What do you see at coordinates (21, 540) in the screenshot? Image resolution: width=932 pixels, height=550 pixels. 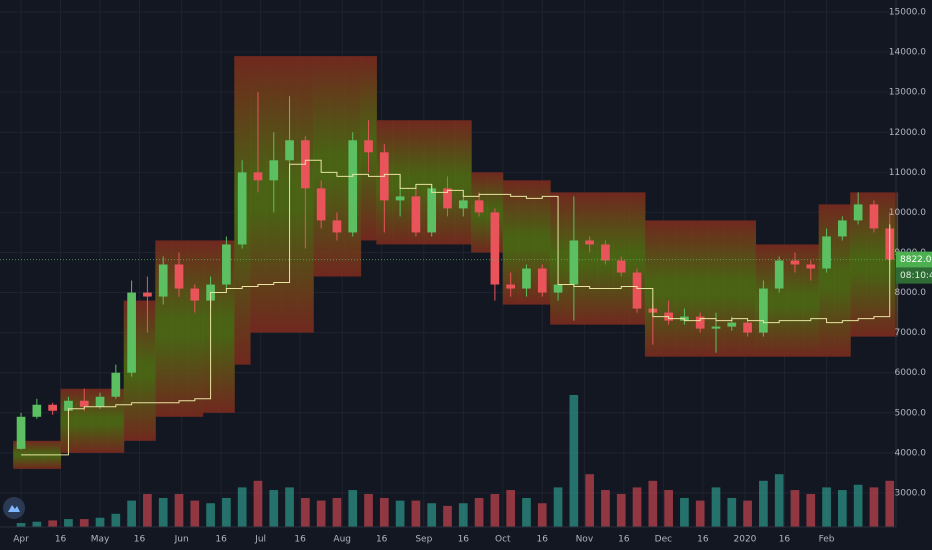 I see `x-tick-label: Apr` at bounding box center [21, 540].